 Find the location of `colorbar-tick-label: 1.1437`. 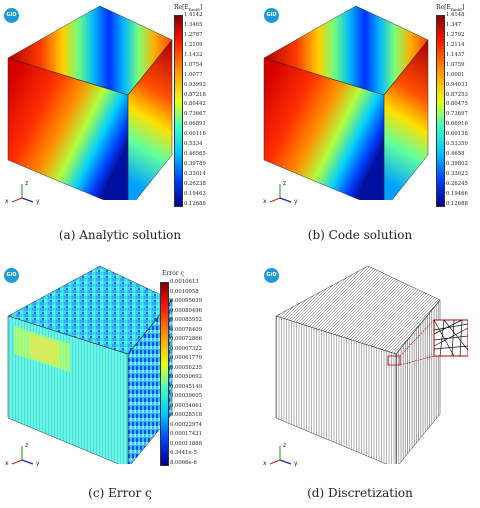

colorbar-tick-label: 1.1437 is located at coordinates (455, 54).